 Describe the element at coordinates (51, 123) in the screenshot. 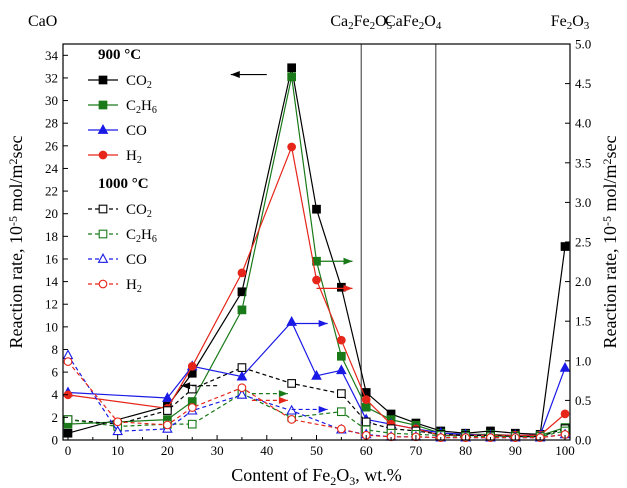

I see `y-tick-label: 28` at that location.